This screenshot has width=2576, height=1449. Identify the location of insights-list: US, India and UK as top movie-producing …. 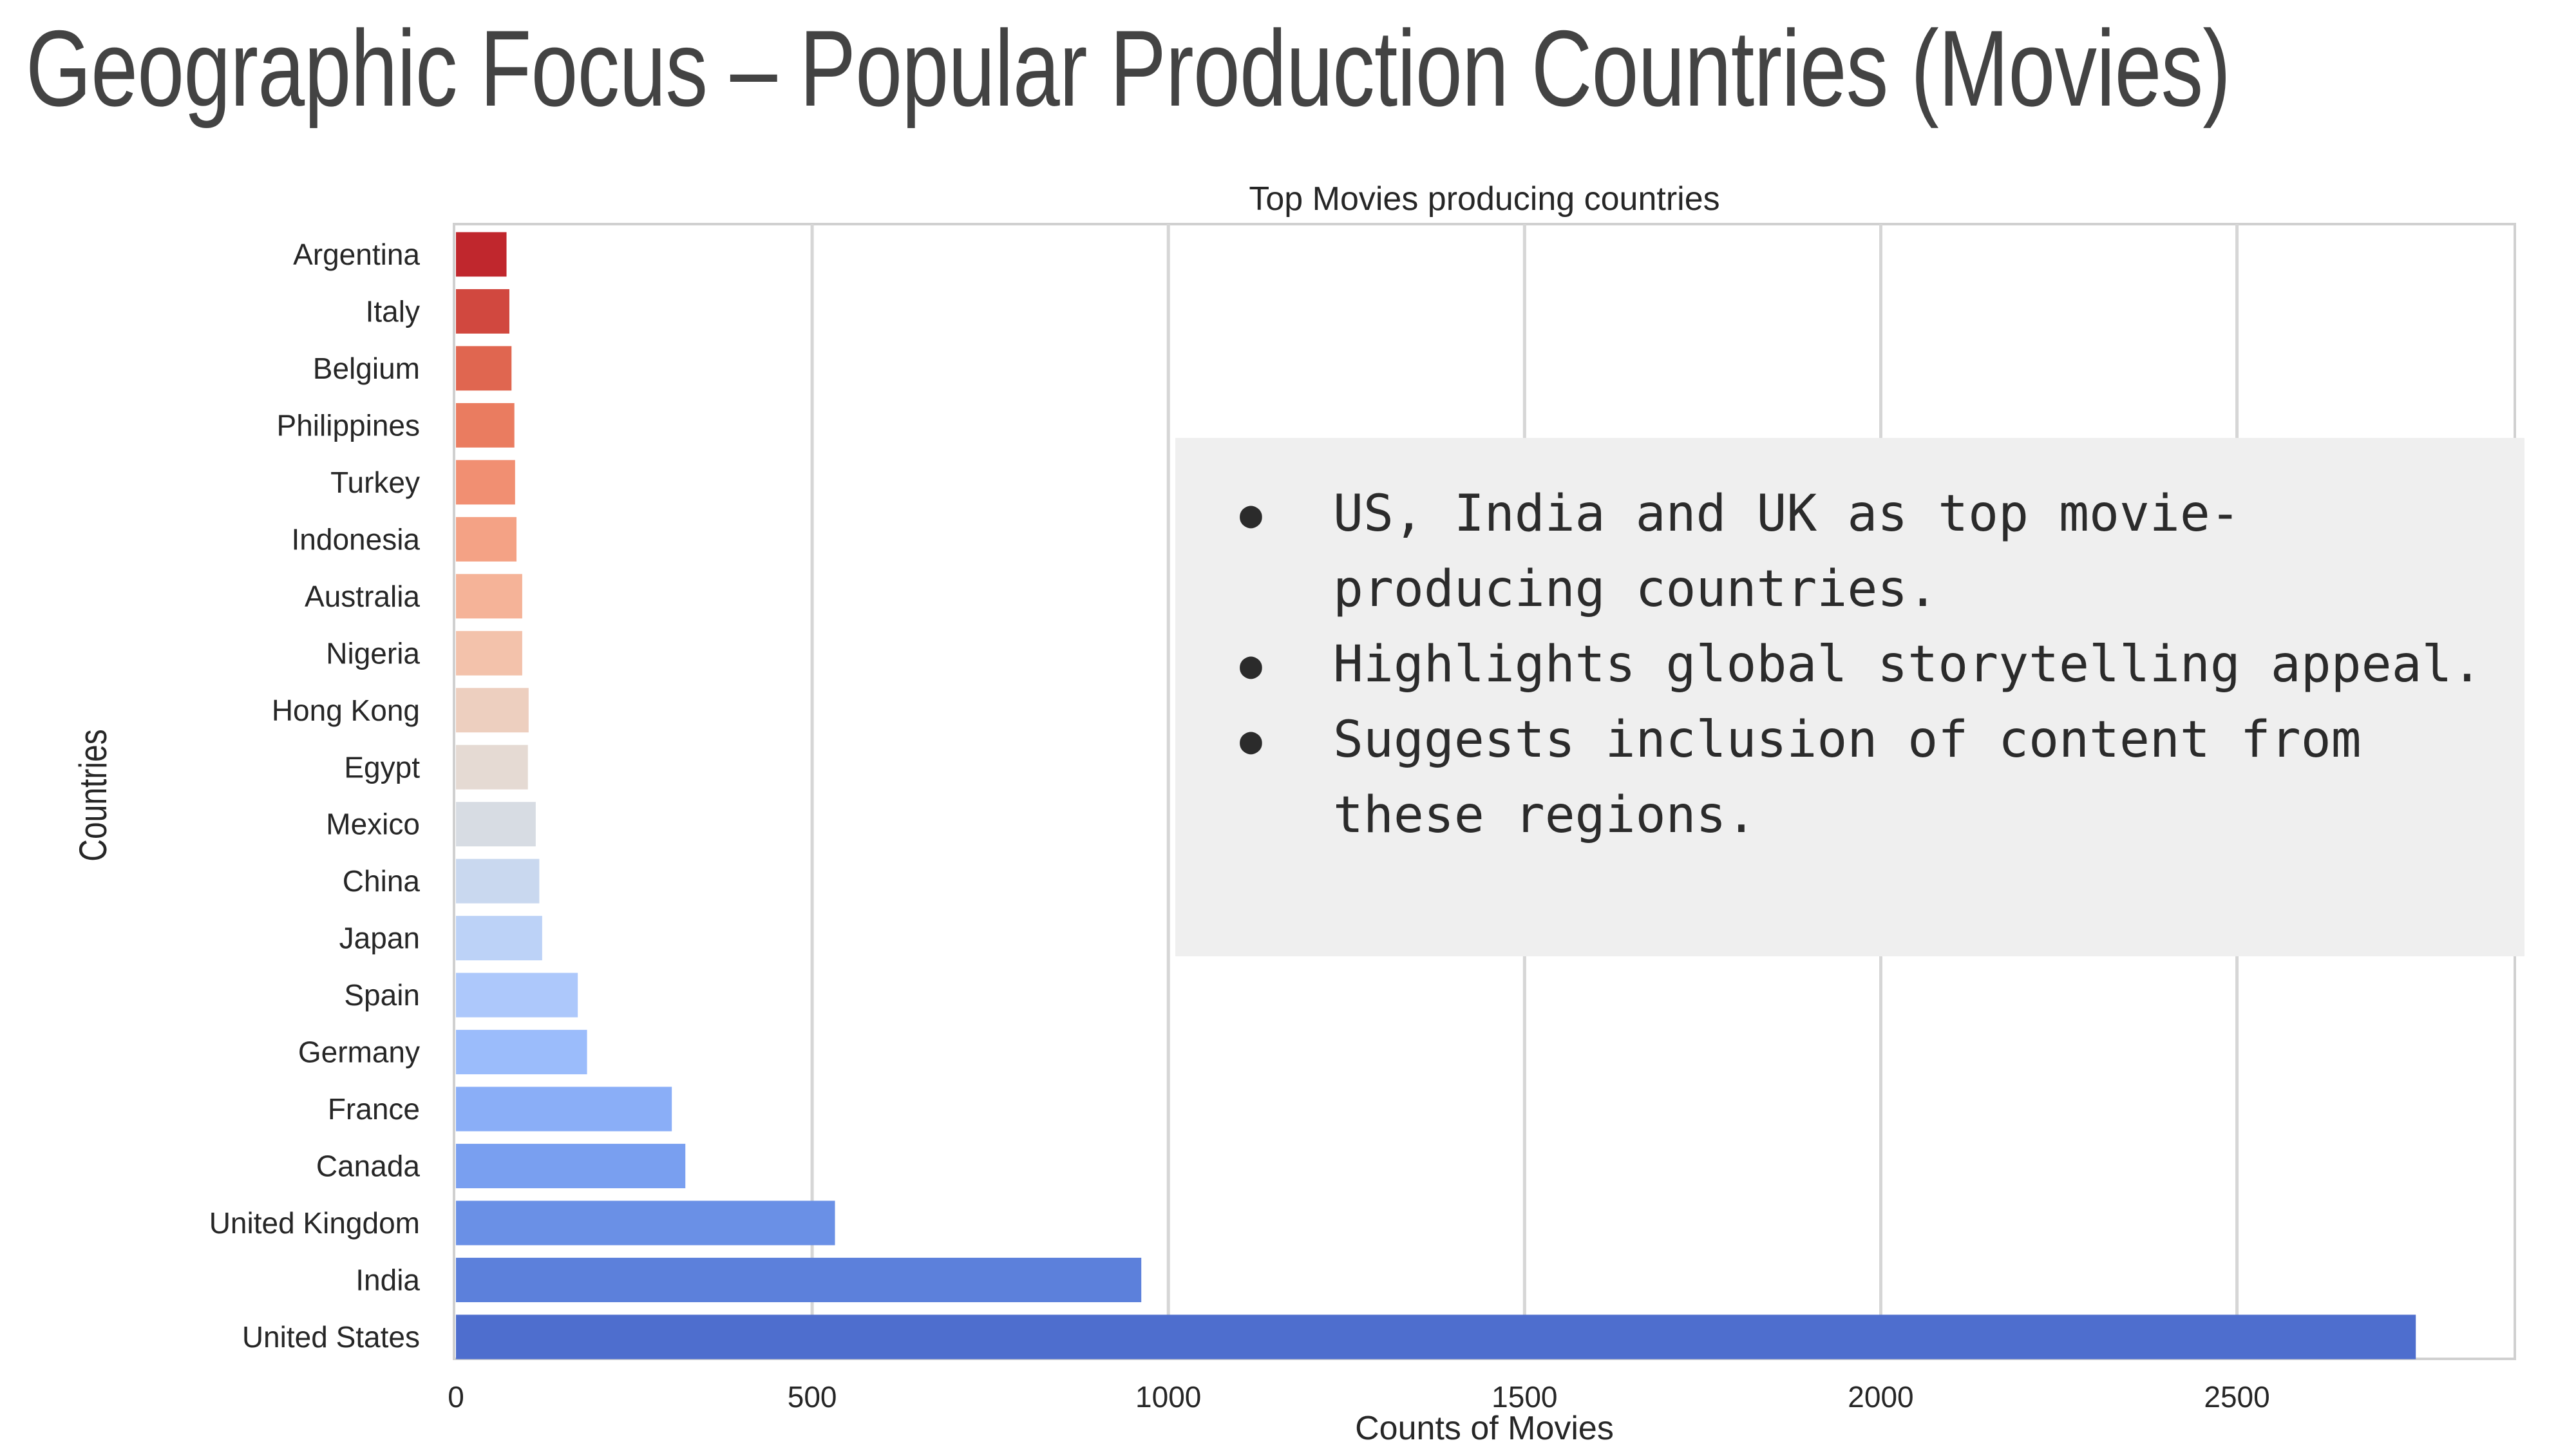
(1863, 665).